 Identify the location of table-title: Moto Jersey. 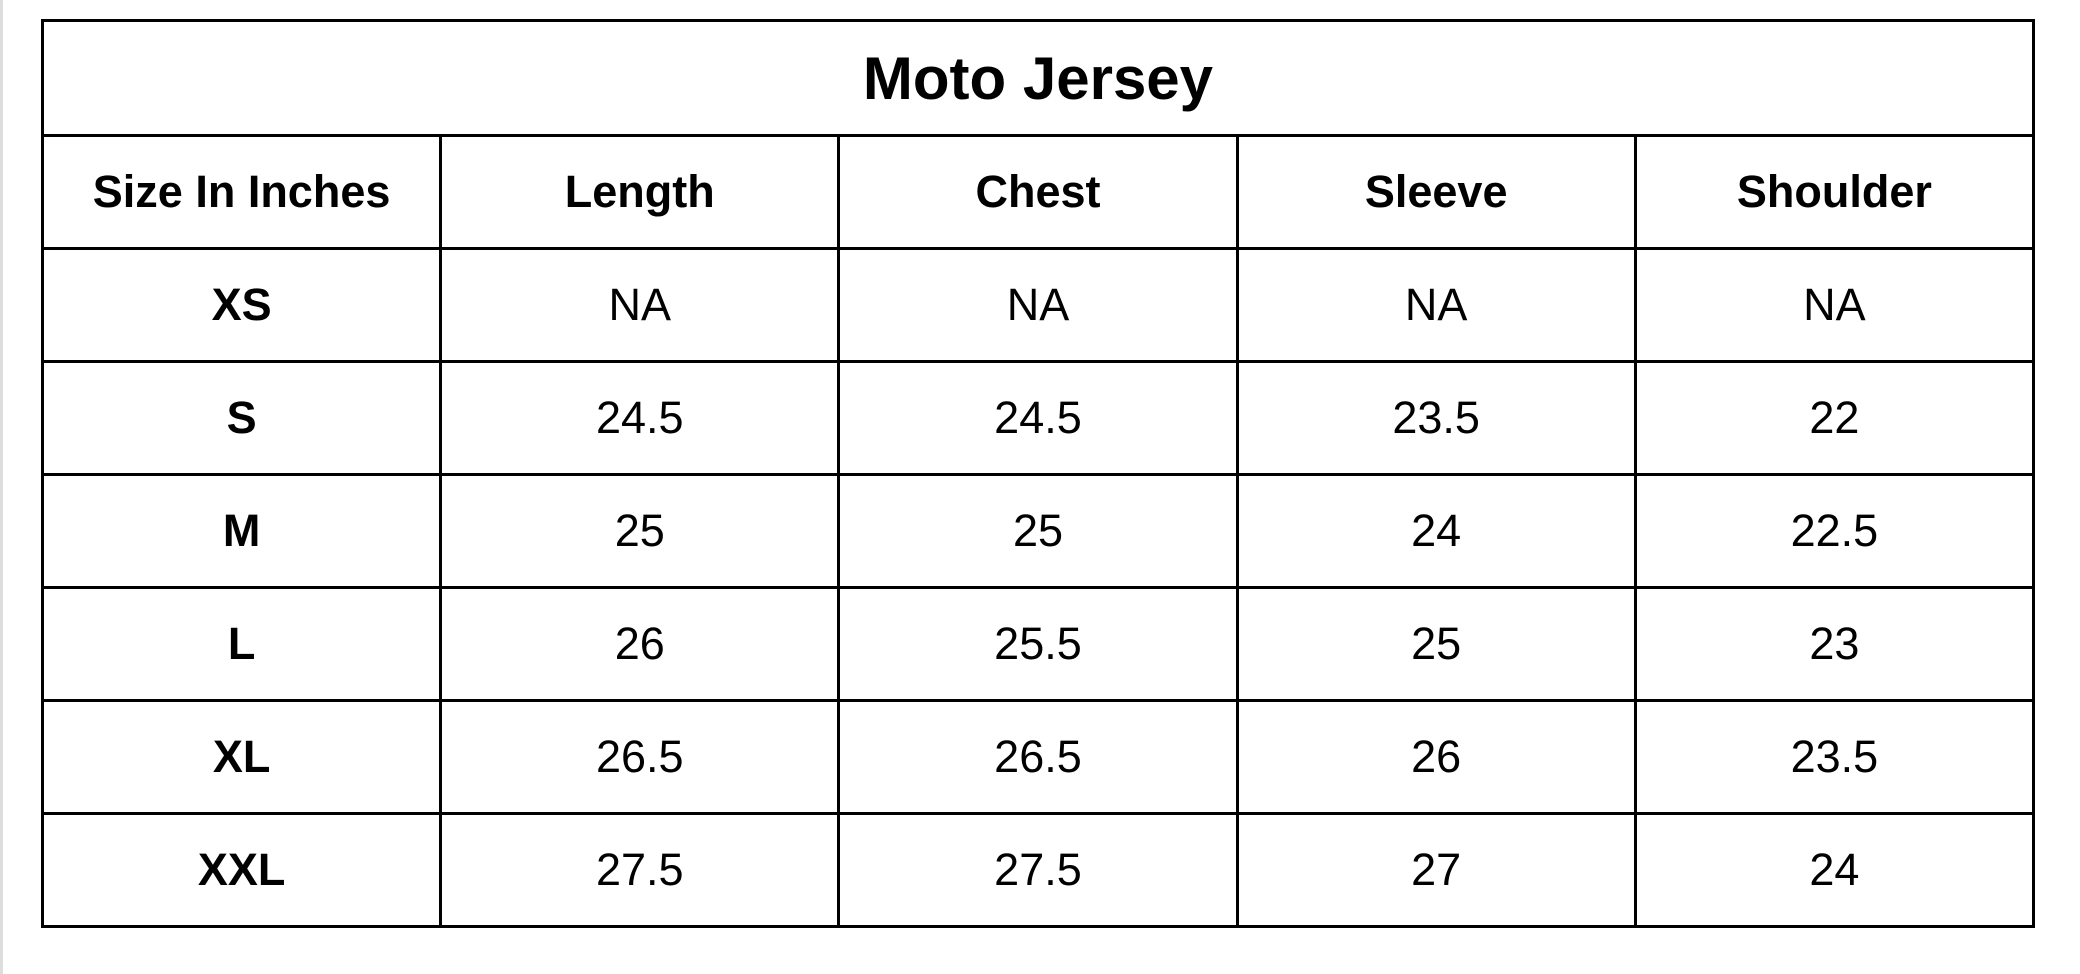
(1038, 78).